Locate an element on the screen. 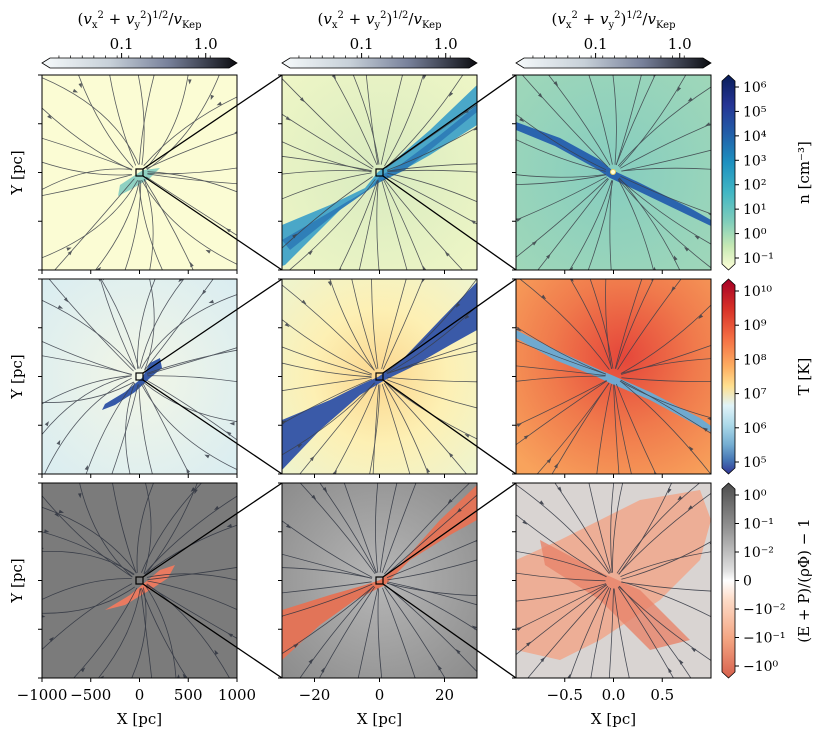 This screenshot has height=738, width=830. velocity-cbar-tick-label: 1.0 is located at coordinates (680, 44).